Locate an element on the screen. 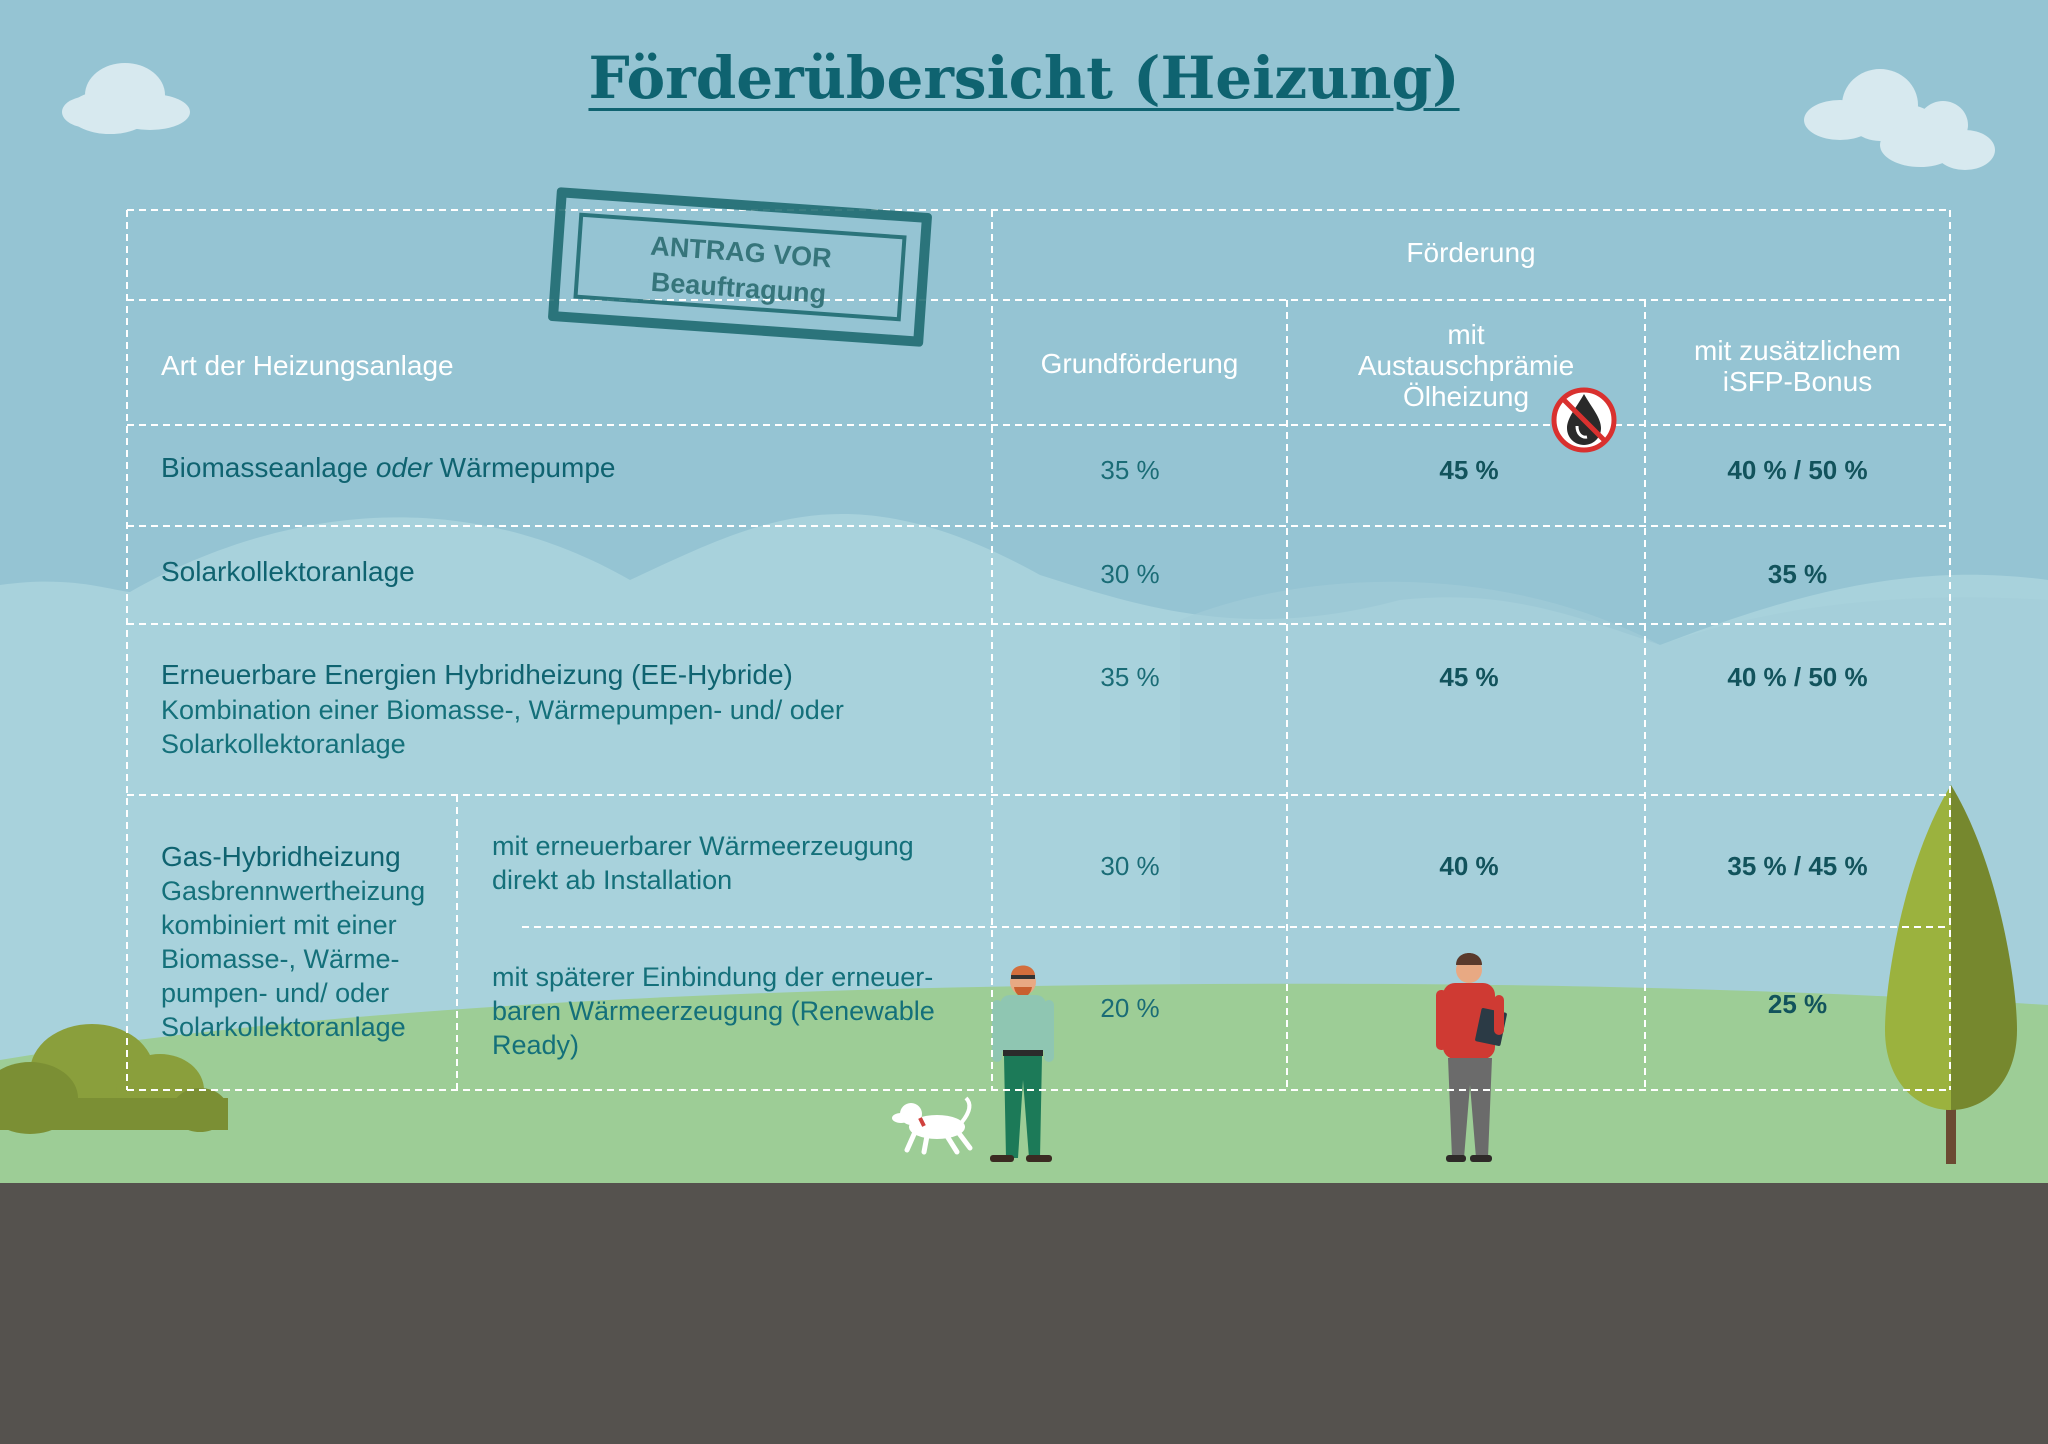 The height and width of the screenshot is (1444, 2048). row-gas-hybrid-desc-line-2: kombiniert mit einer is located at coordinates (279, 925).